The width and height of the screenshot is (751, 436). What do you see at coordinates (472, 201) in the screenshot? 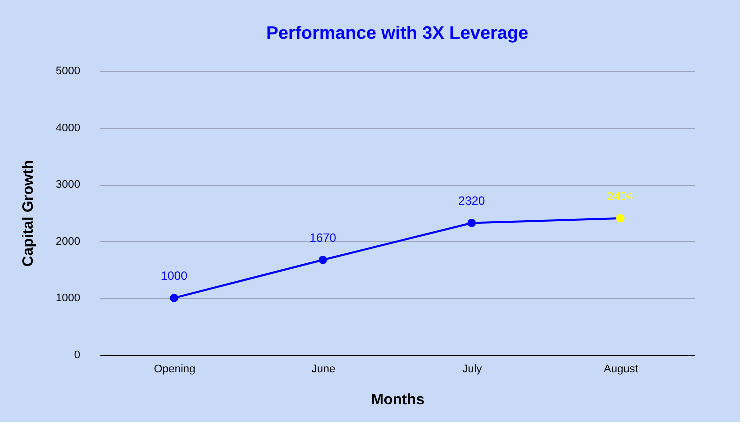
I see `data-label: 2320` at bounding box center [472, 201].